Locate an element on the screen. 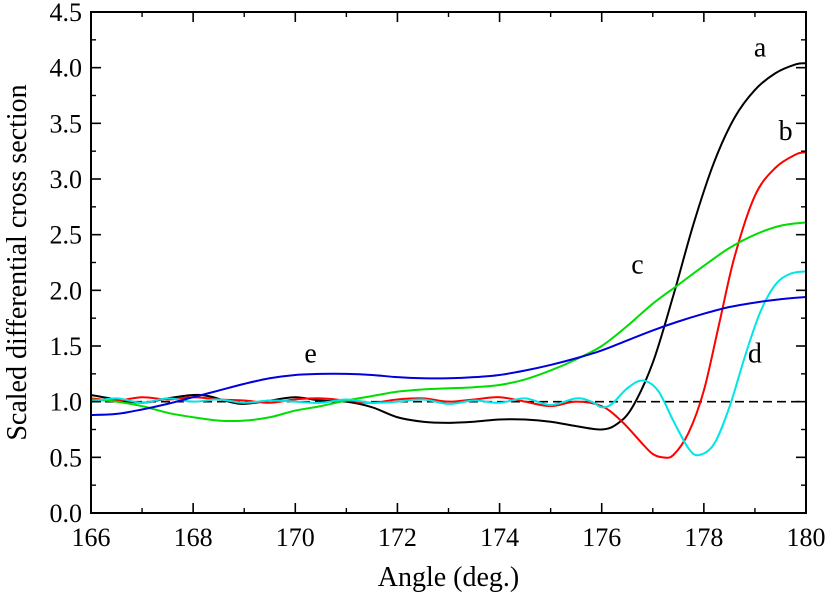 The image size is (830, 596). y-tick-label: 3.5 is located at coordinates (66, 123).